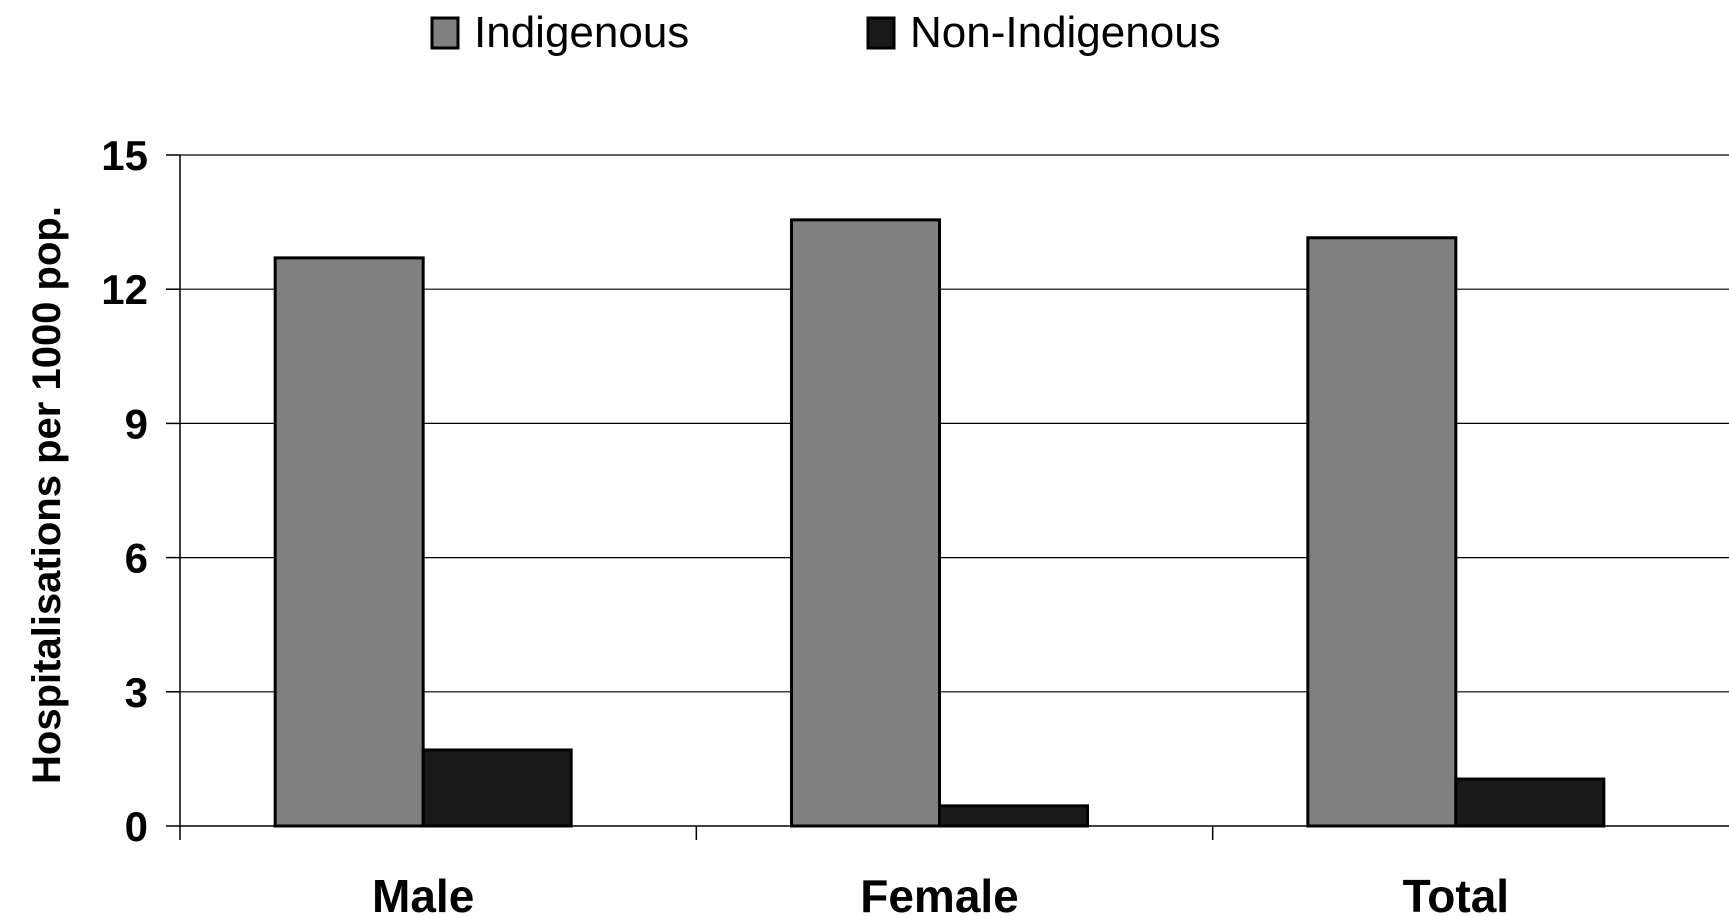  Describe the element at coordinates (581, 32) in the screenshot. I see `legend-label-indigenous: Indigenous` at that location.